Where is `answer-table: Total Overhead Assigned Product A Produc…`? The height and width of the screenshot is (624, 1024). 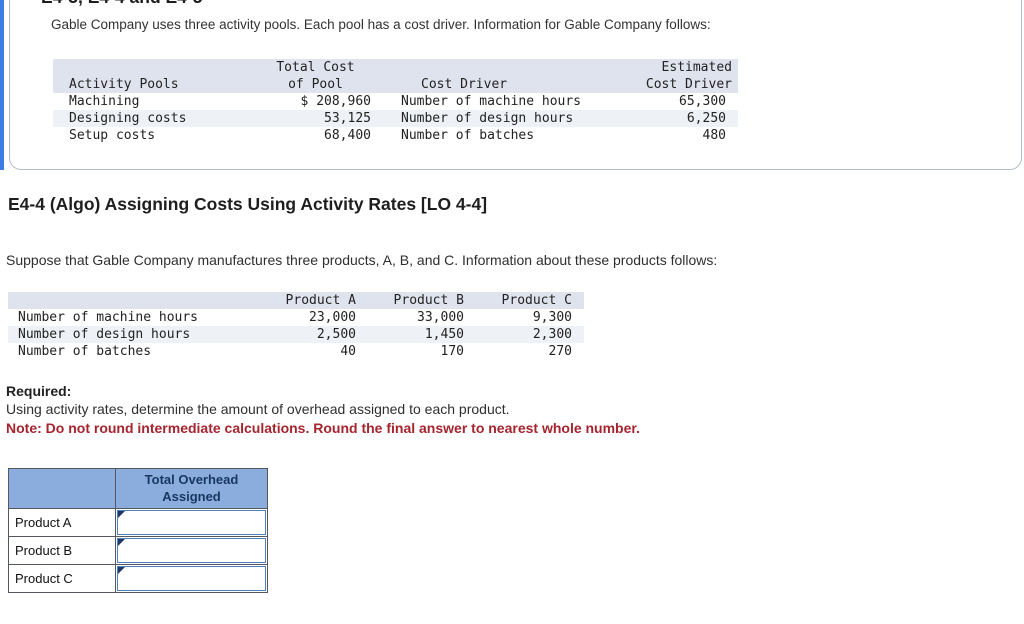 answer-table: Total Overhead Assigned Product A Produc… is located at coordinates (138, 530).